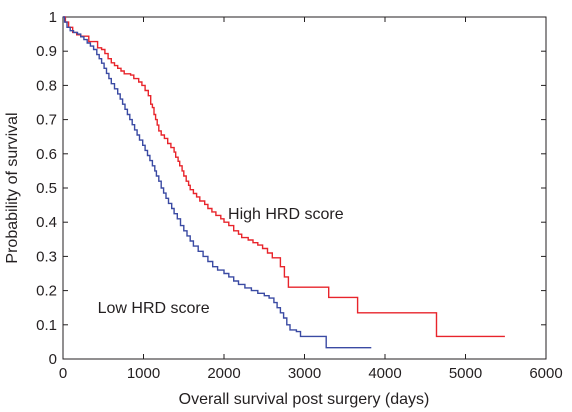  I want to click on y-tick-label: 0.2, so click(46, 291).